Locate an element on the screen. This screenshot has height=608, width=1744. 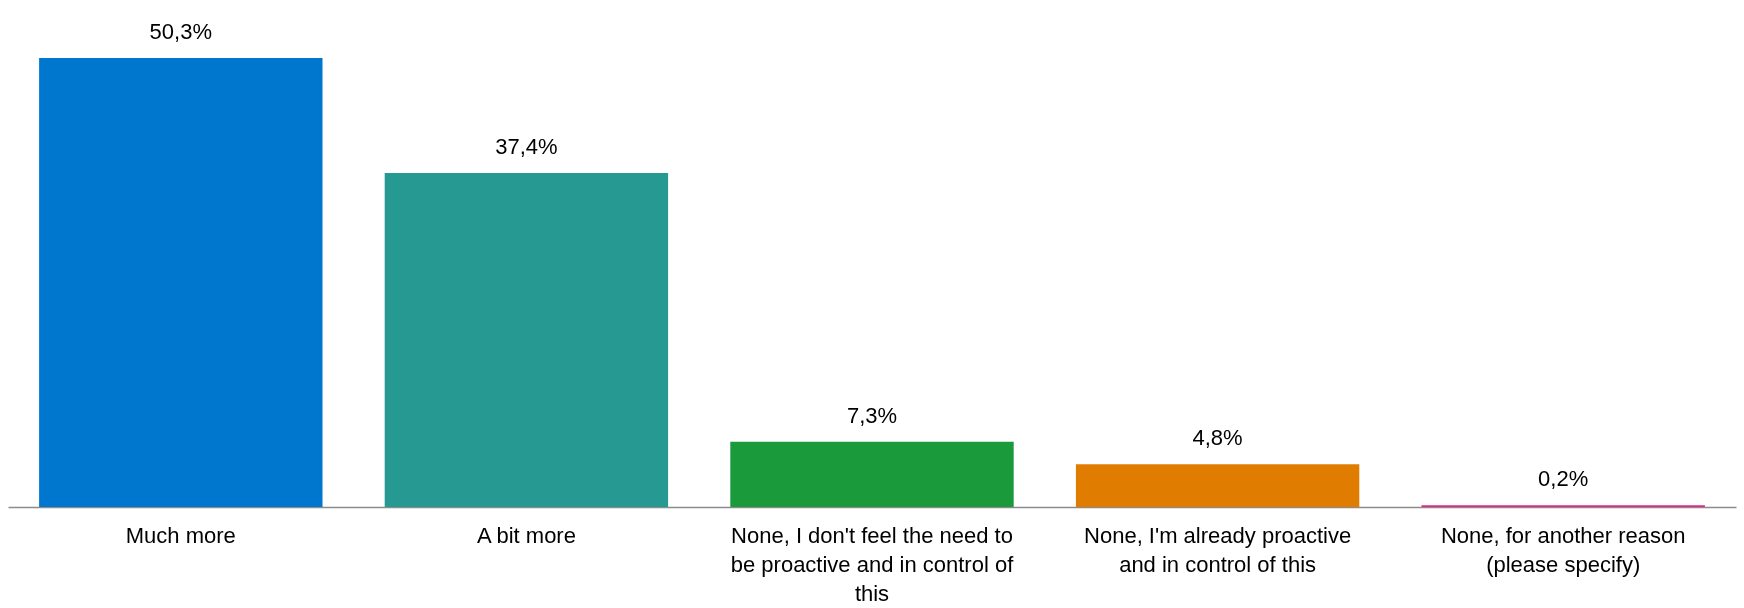
x-tick-label: None, for another reason (please specify) is located at coordinates (1563, 549).